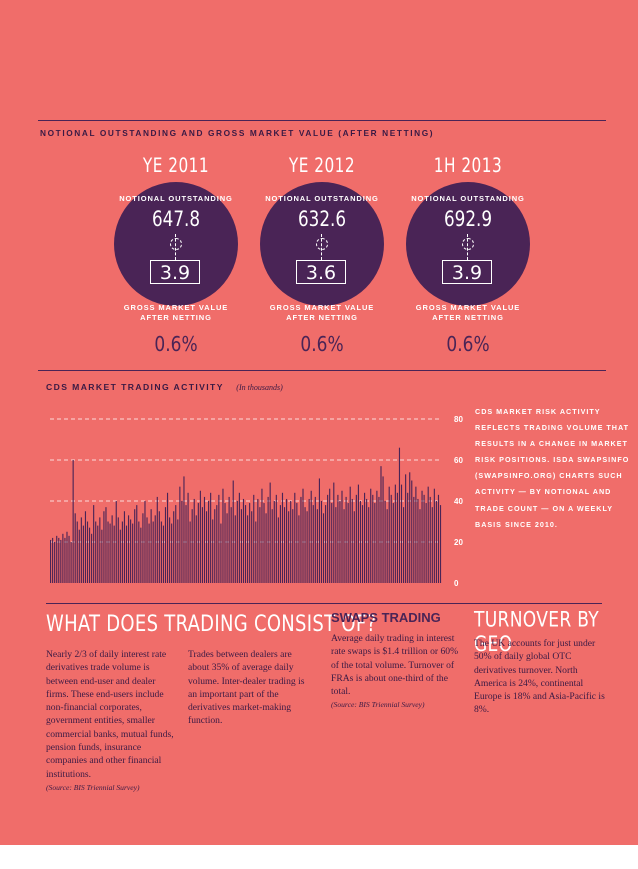  Describe the element at coordinates (322, 120) in the screenshot. I see `top-rule` at that location.